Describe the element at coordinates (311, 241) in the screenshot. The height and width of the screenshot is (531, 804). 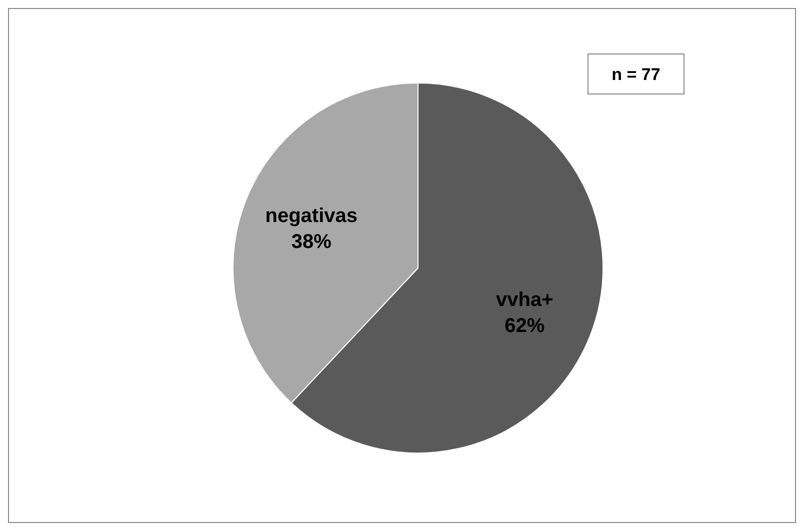
I see `data-label: 38%` at that location.